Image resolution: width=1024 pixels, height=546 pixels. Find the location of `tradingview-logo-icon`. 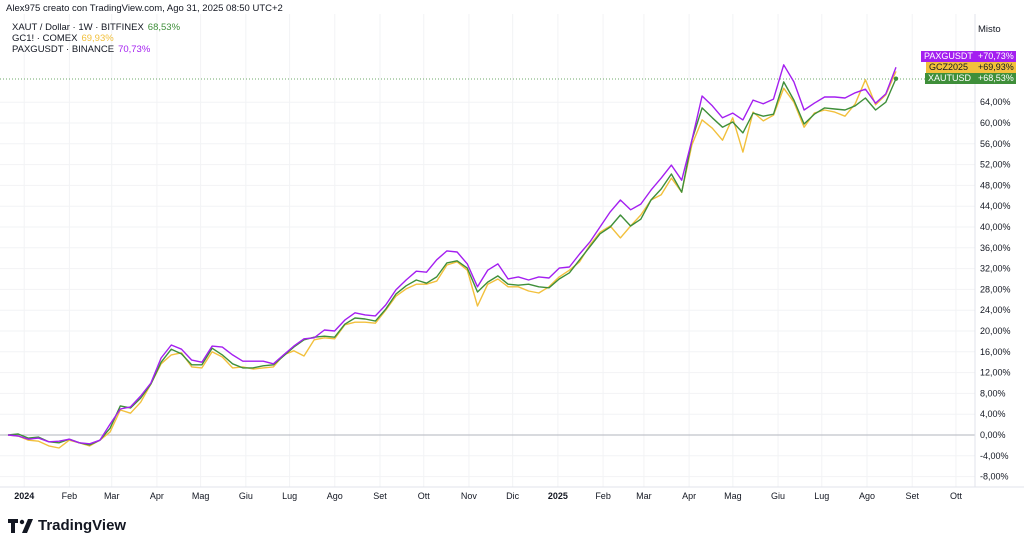

tradingview-logo-icon is located at coordinates (20, 525).